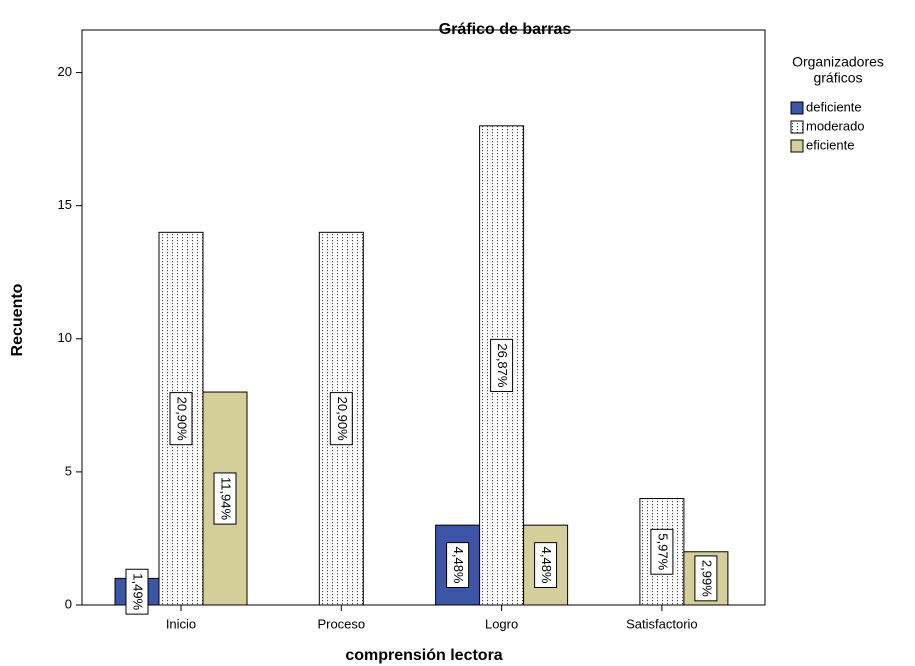 This screenshot has width=915, height=666. I want to click on x-axis-label: comprensión lectora, so click(423, 655).